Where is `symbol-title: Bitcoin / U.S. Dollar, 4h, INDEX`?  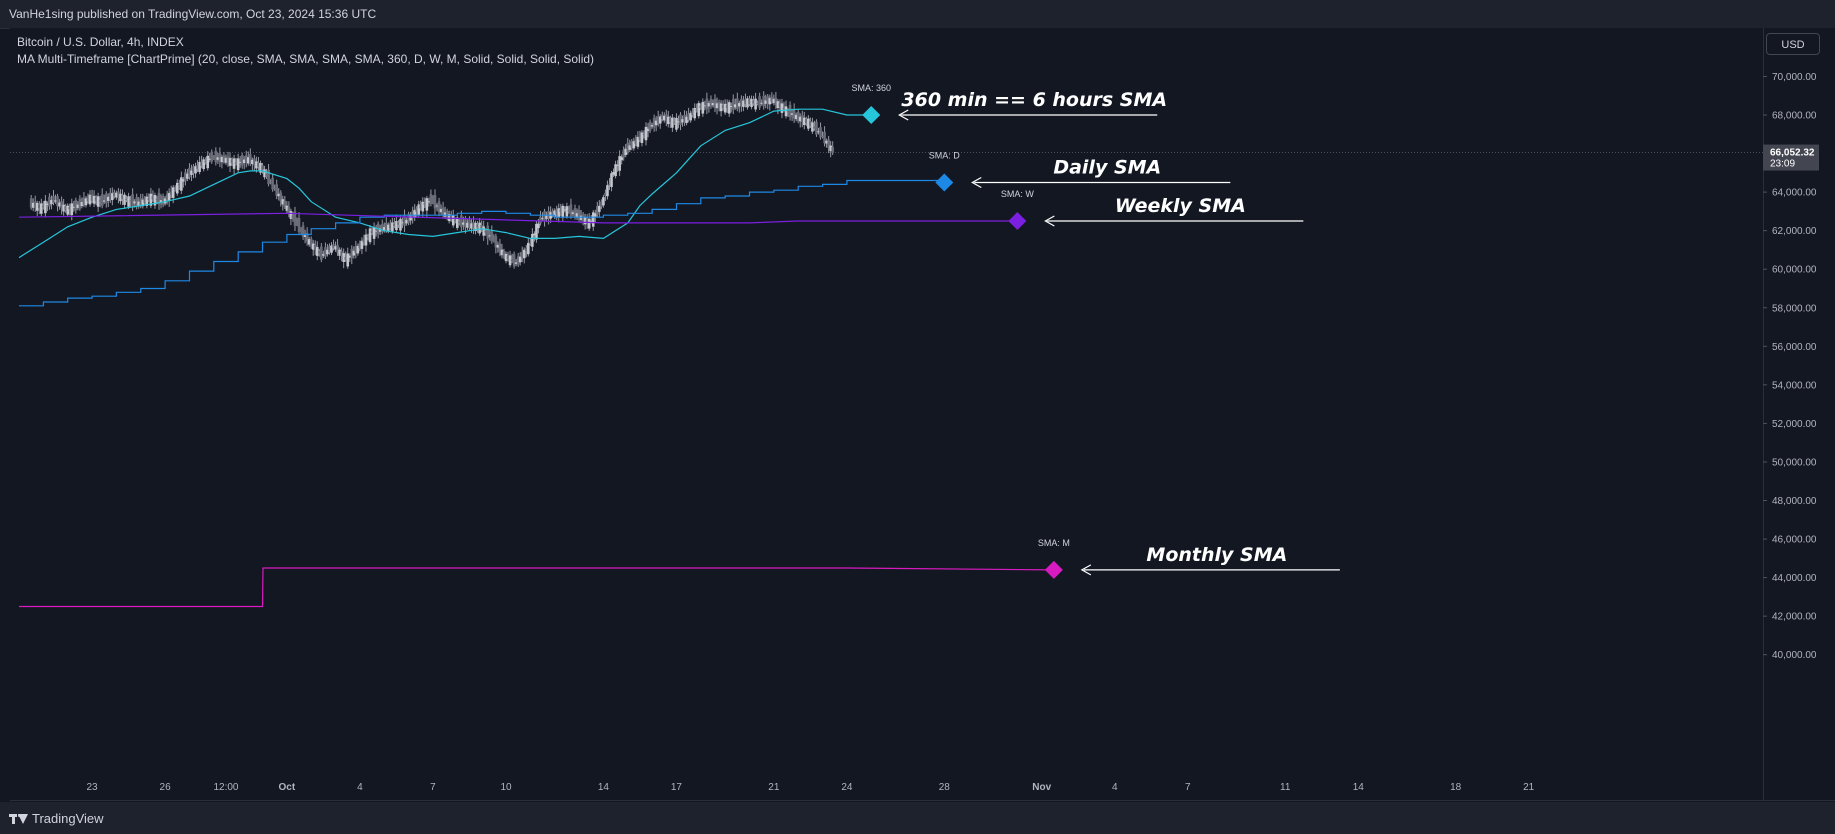
symbol-title: Bitcoin / U.S. Dollar, 4h, INDEX is located at coordinates (100, 42).